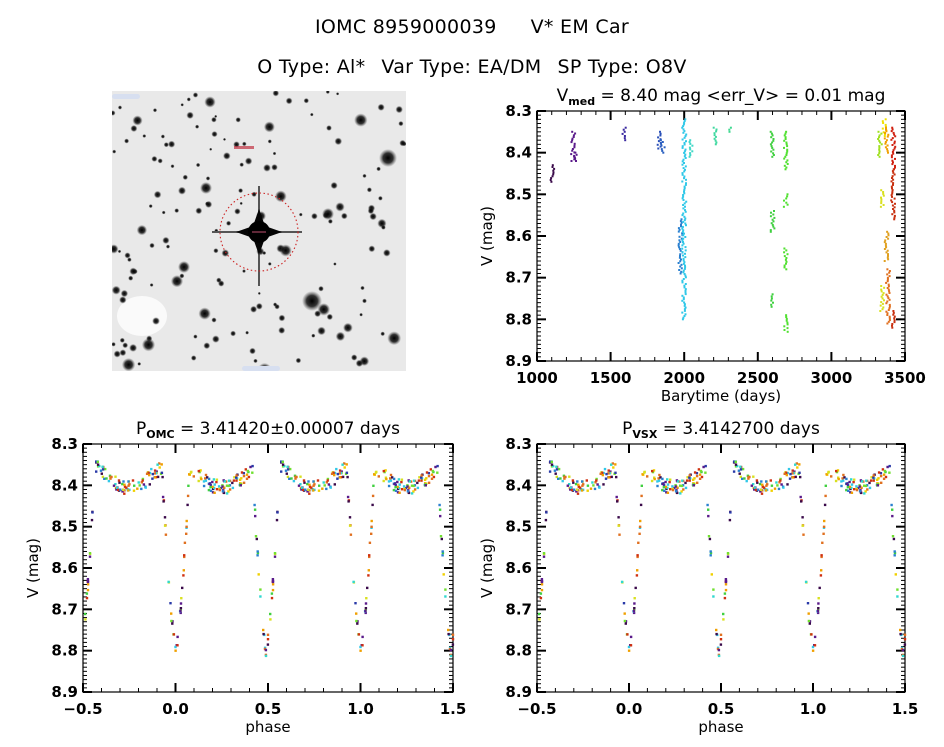 The image size is (944, 747). I want to click on y-axis-label: V (mag), so click(487, 568).